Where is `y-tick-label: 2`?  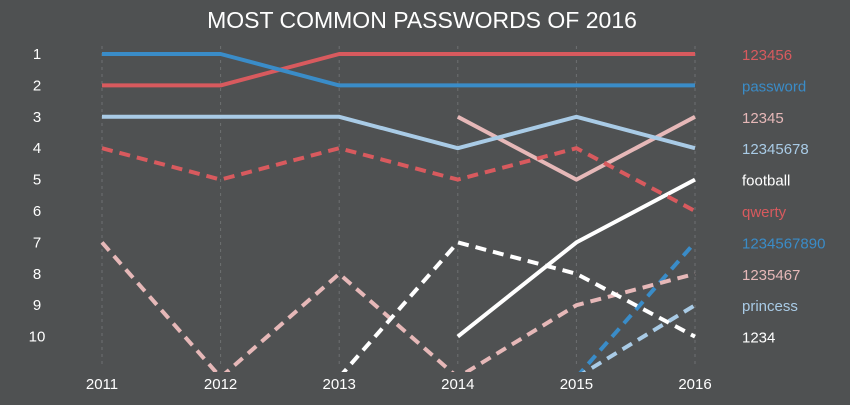
y-tick-label: 2 is located at coordinates (37, 85).